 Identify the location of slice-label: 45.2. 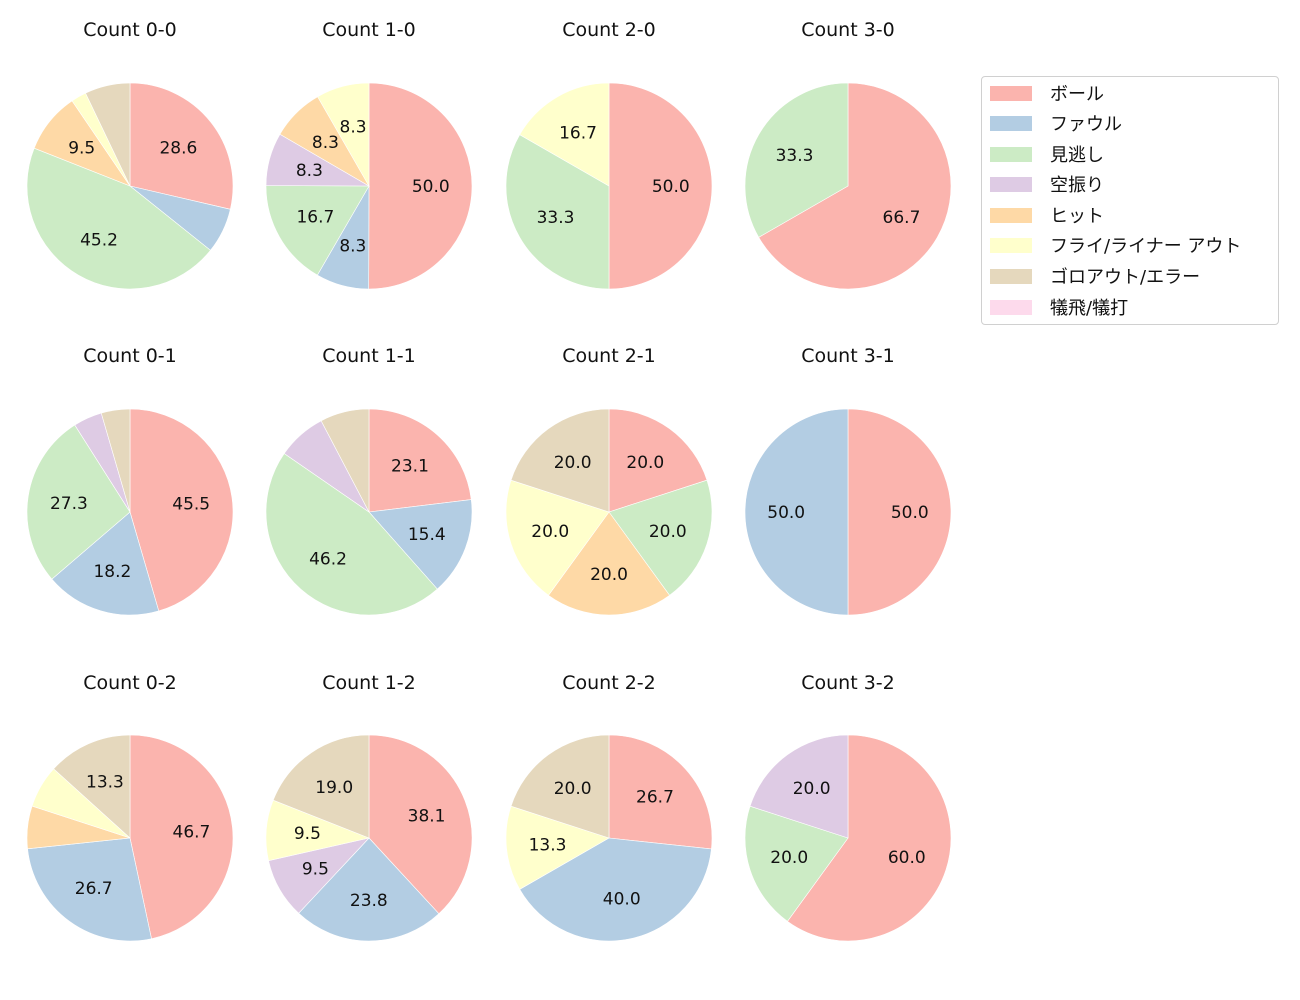
(99, 240).